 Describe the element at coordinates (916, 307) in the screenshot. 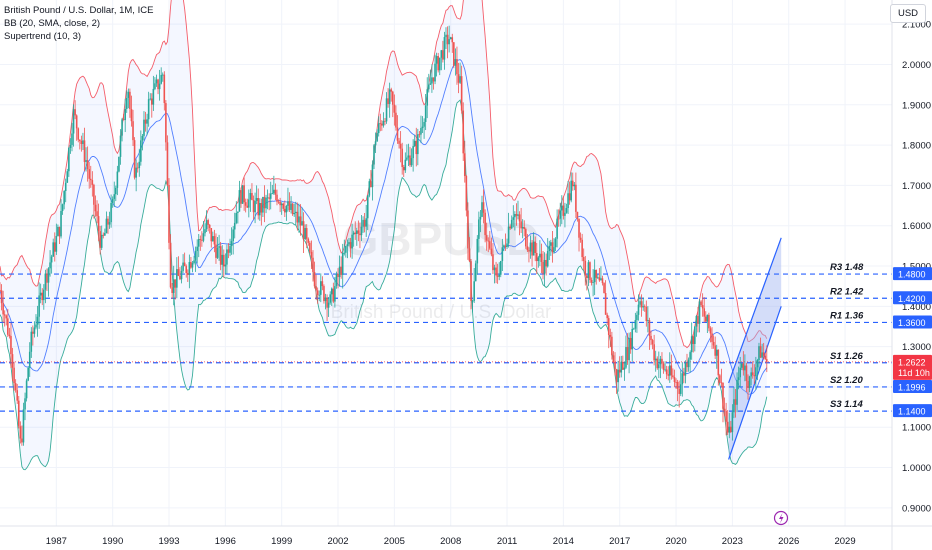

I see `price-tick-label: 1.4000` at that location.